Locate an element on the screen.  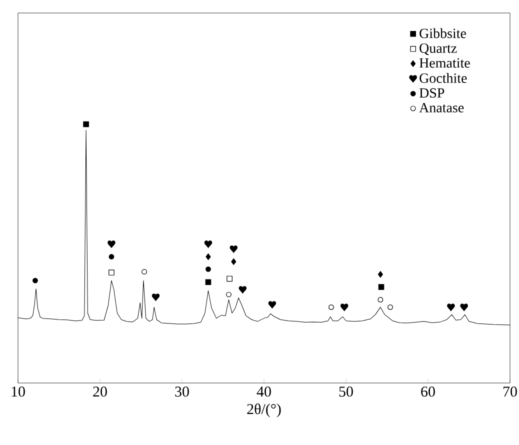
legend-label: Hematite is located at coordinates (444, 63).